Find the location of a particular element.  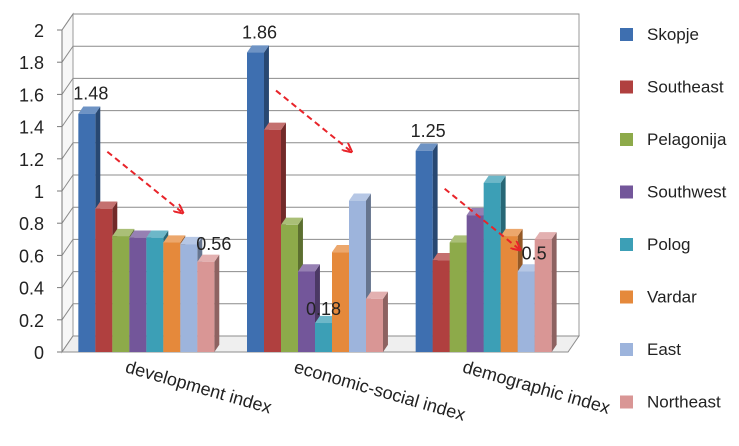

y-tick-label: 1.8 is located at coordinates (31, 63).